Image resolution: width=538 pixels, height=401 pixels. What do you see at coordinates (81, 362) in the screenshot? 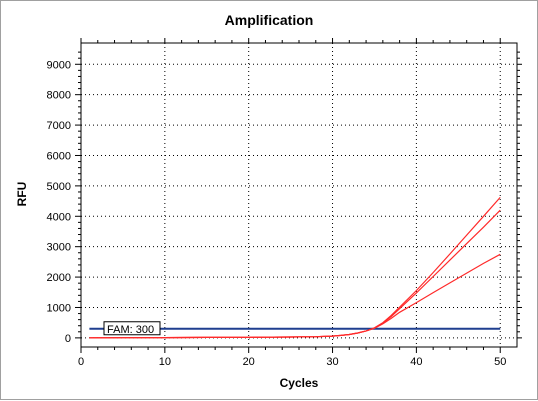
I see `x-tick-label: 0` at bounding box center [81, 362].